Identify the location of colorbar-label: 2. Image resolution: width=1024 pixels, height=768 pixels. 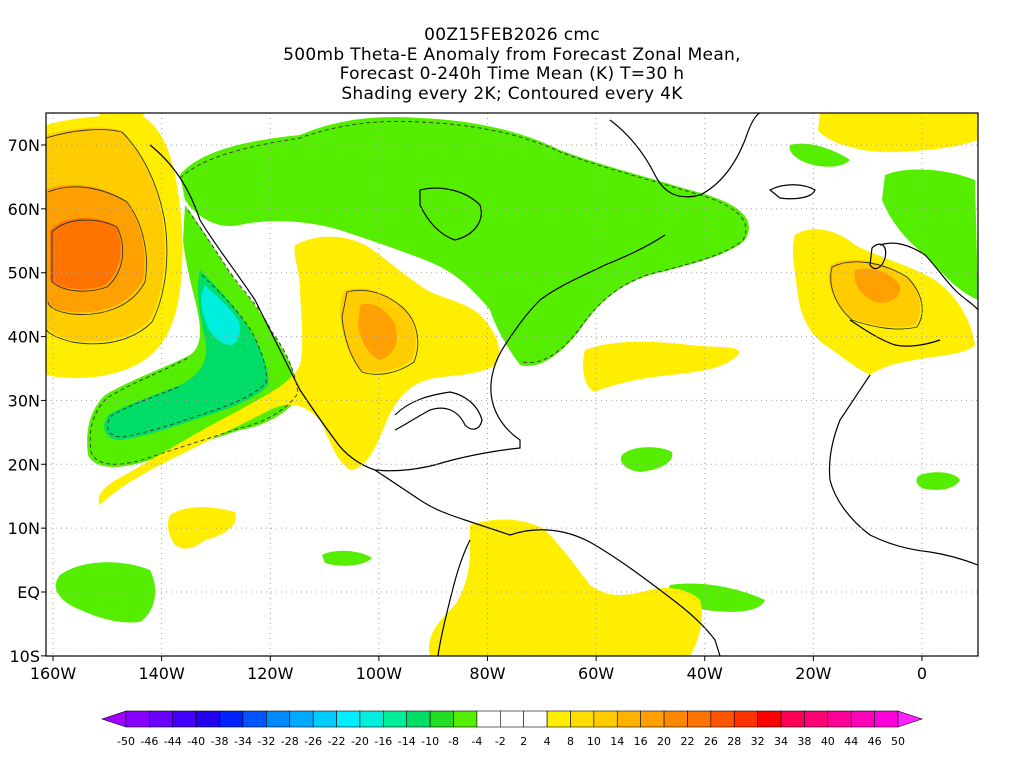
(523, 741).